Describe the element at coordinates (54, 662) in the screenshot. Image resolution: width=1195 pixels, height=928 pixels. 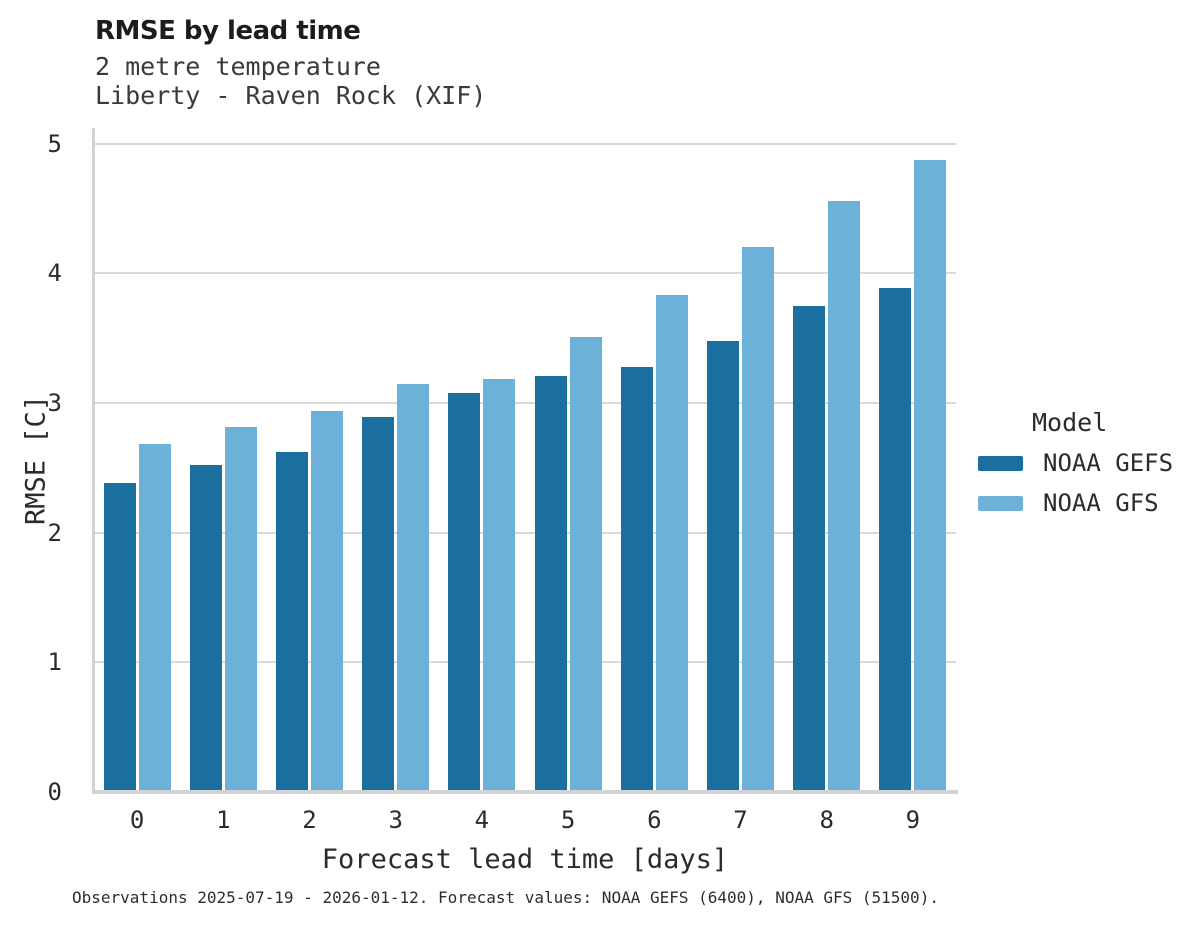
I see `y-tick-label-1: 1` at that location.